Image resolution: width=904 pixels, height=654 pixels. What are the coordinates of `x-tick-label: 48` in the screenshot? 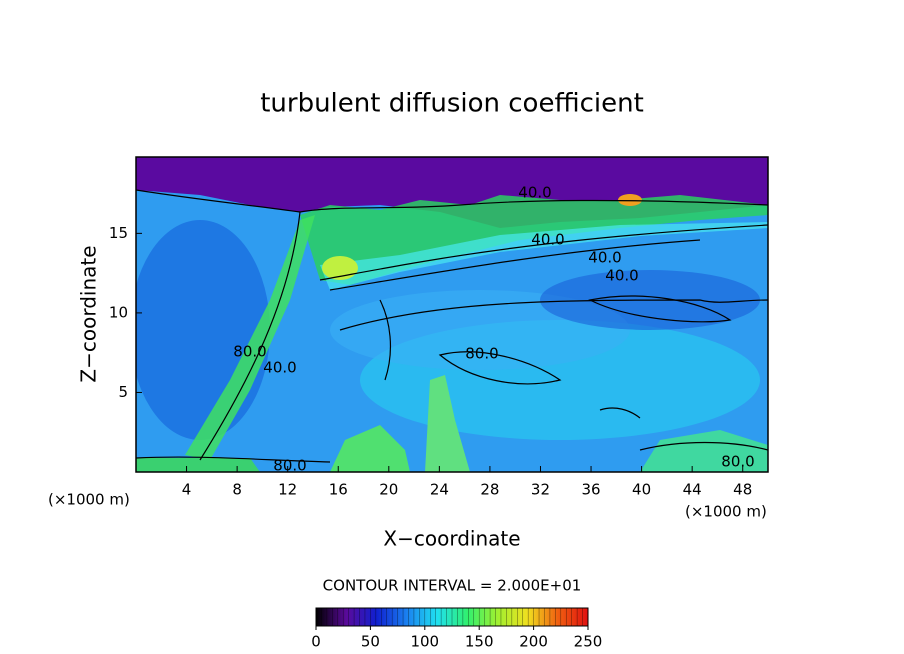 It's located at (742, 490).